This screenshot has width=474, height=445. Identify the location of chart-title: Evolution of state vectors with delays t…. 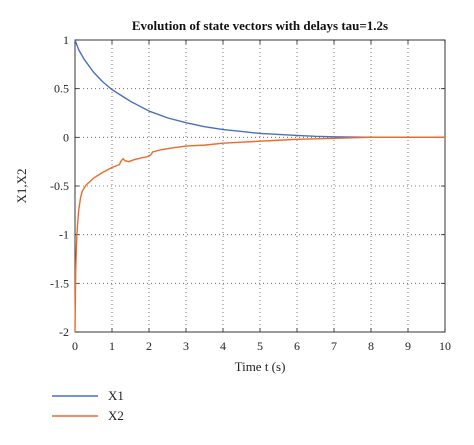
(260, 25).